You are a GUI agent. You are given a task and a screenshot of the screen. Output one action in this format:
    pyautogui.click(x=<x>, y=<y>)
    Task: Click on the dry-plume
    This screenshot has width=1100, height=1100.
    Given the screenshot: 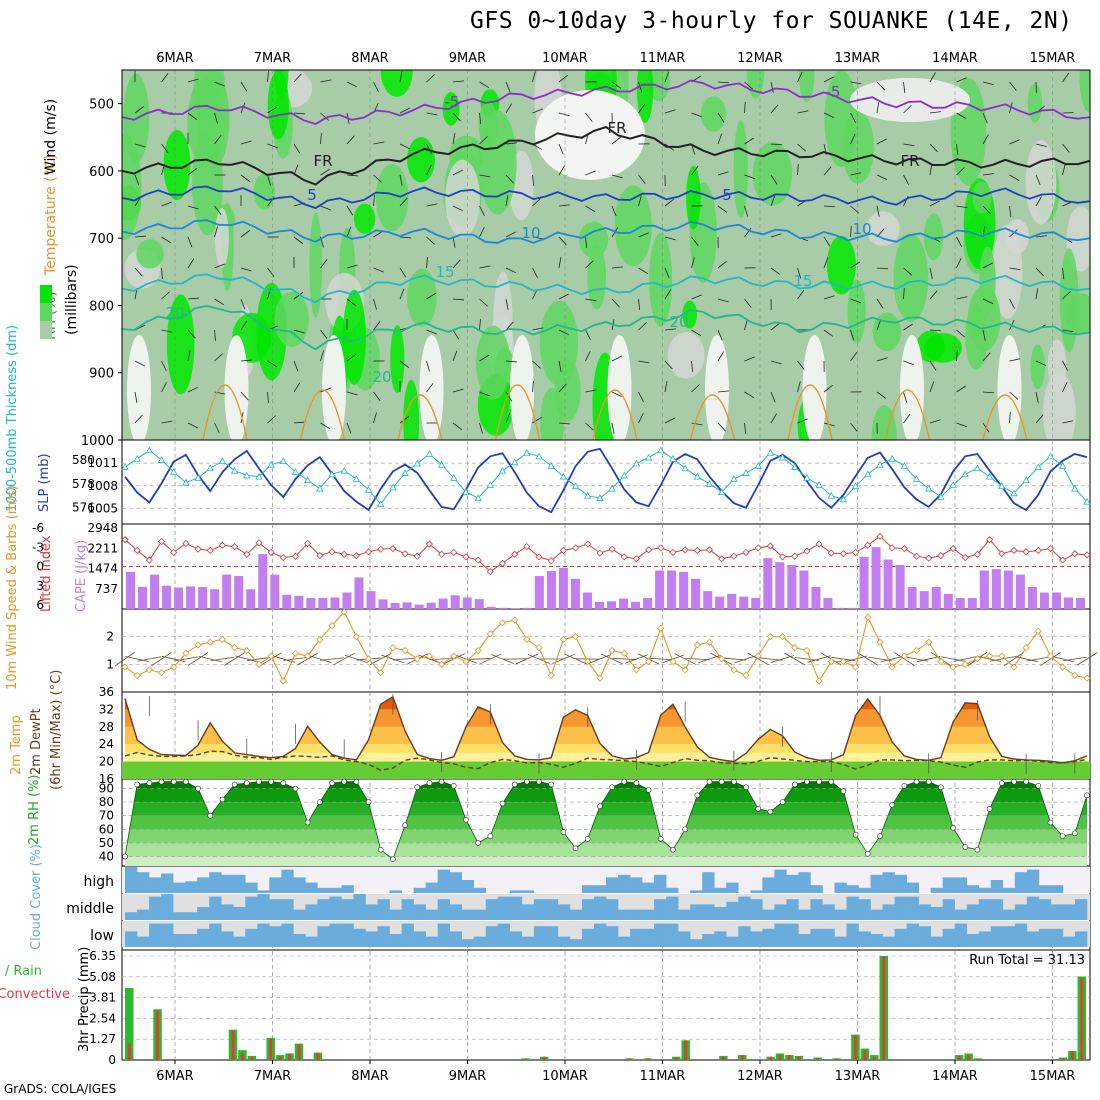 What is the action you would take?
    pyautogui.click(x=334, y=387)
    